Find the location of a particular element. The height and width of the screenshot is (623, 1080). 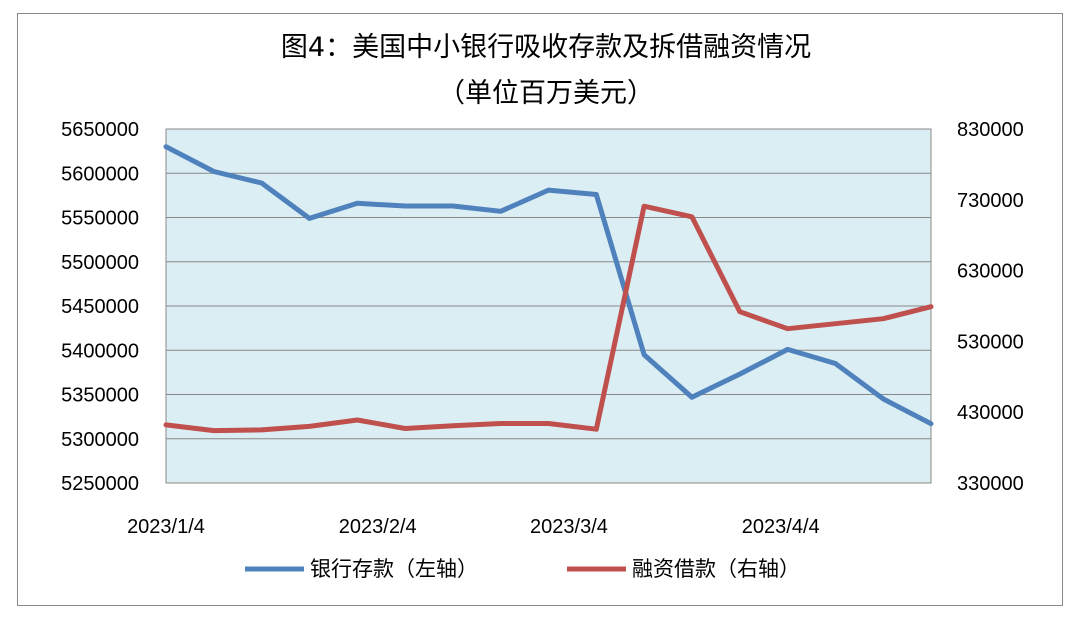

left-tick-label: 5650000 is located at coordinates (100, 130).